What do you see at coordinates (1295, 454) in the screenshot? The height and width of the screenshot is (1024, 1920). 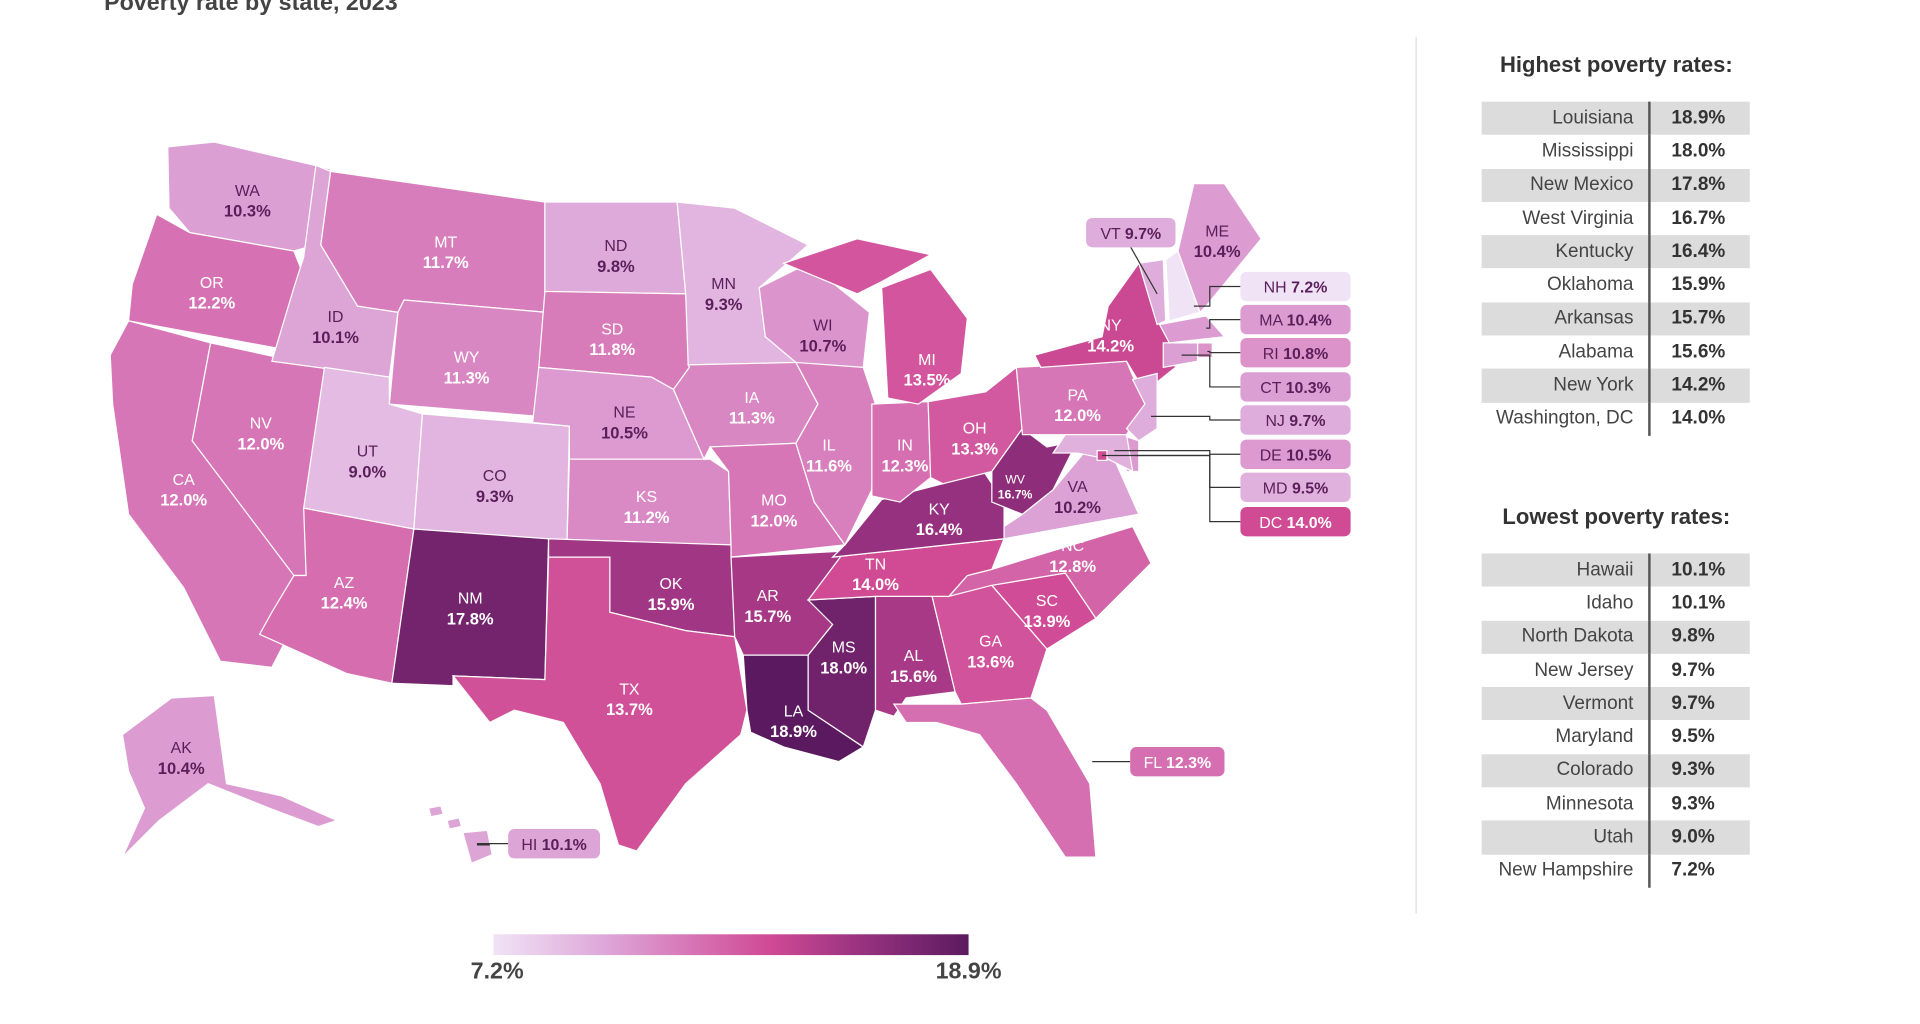 I see `callout-box-de` at bounding box center [1295, 454].